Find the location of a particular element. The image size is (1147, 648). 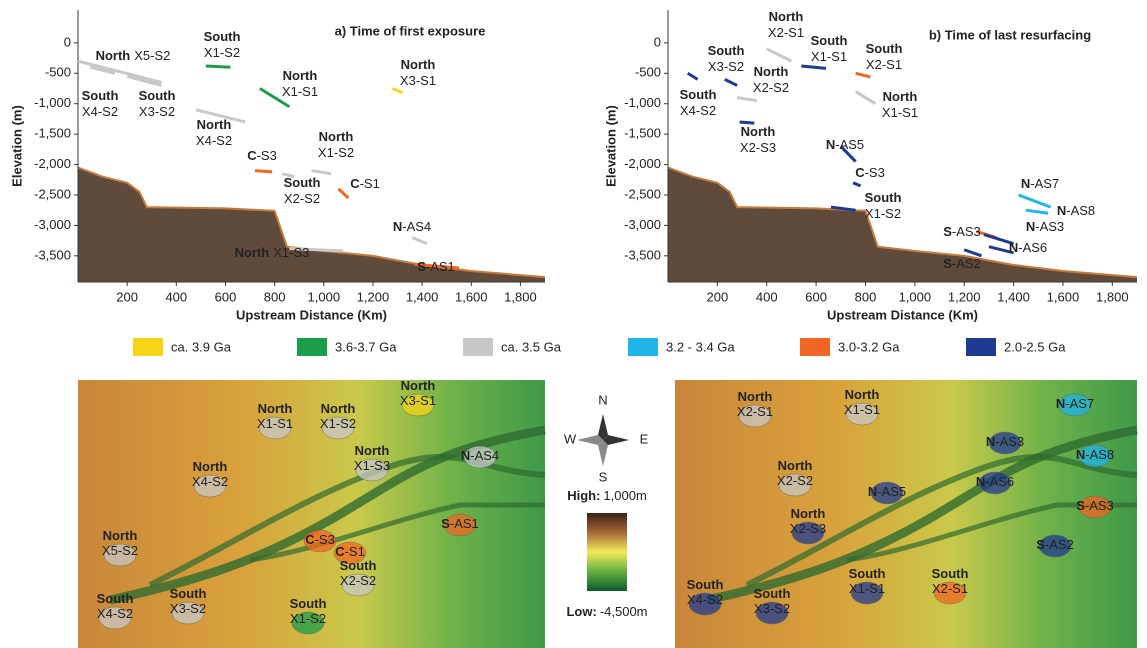

legend-label: ca. 3.5 Ga is located at coordinates (531, 346).